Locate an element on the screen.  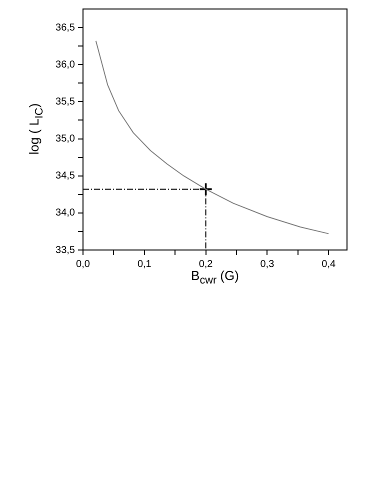
y-tick-label: 35,0 is located at coordinates (66, 139).